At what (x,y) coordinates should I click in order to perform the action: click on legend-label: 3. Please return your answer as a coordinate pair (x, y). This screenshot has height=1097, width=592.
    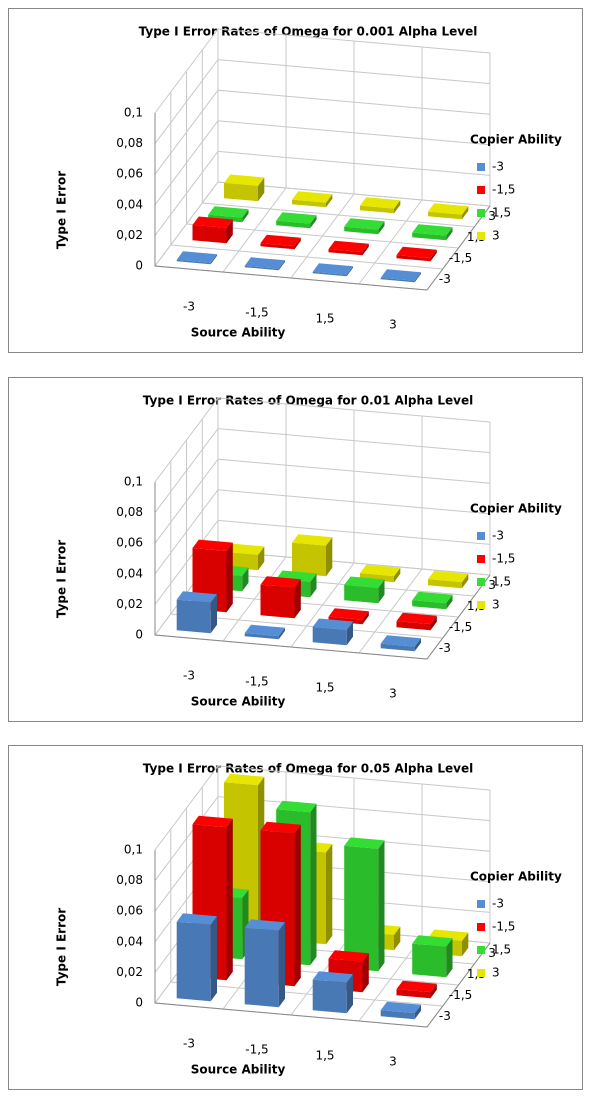
    Looking at the image, I should click on (496, 973).